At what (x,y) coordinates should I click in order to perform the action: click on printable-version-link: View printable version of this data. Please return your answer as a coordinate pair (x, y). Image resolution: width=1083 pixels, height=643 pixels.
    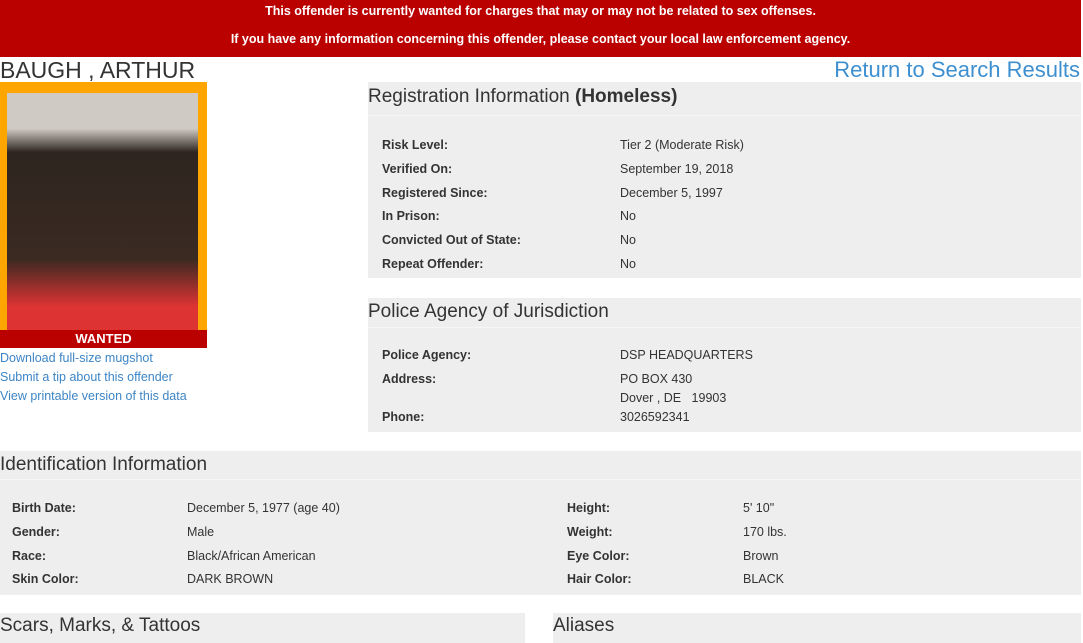
    Looking at the image, I should click on (93, 396).